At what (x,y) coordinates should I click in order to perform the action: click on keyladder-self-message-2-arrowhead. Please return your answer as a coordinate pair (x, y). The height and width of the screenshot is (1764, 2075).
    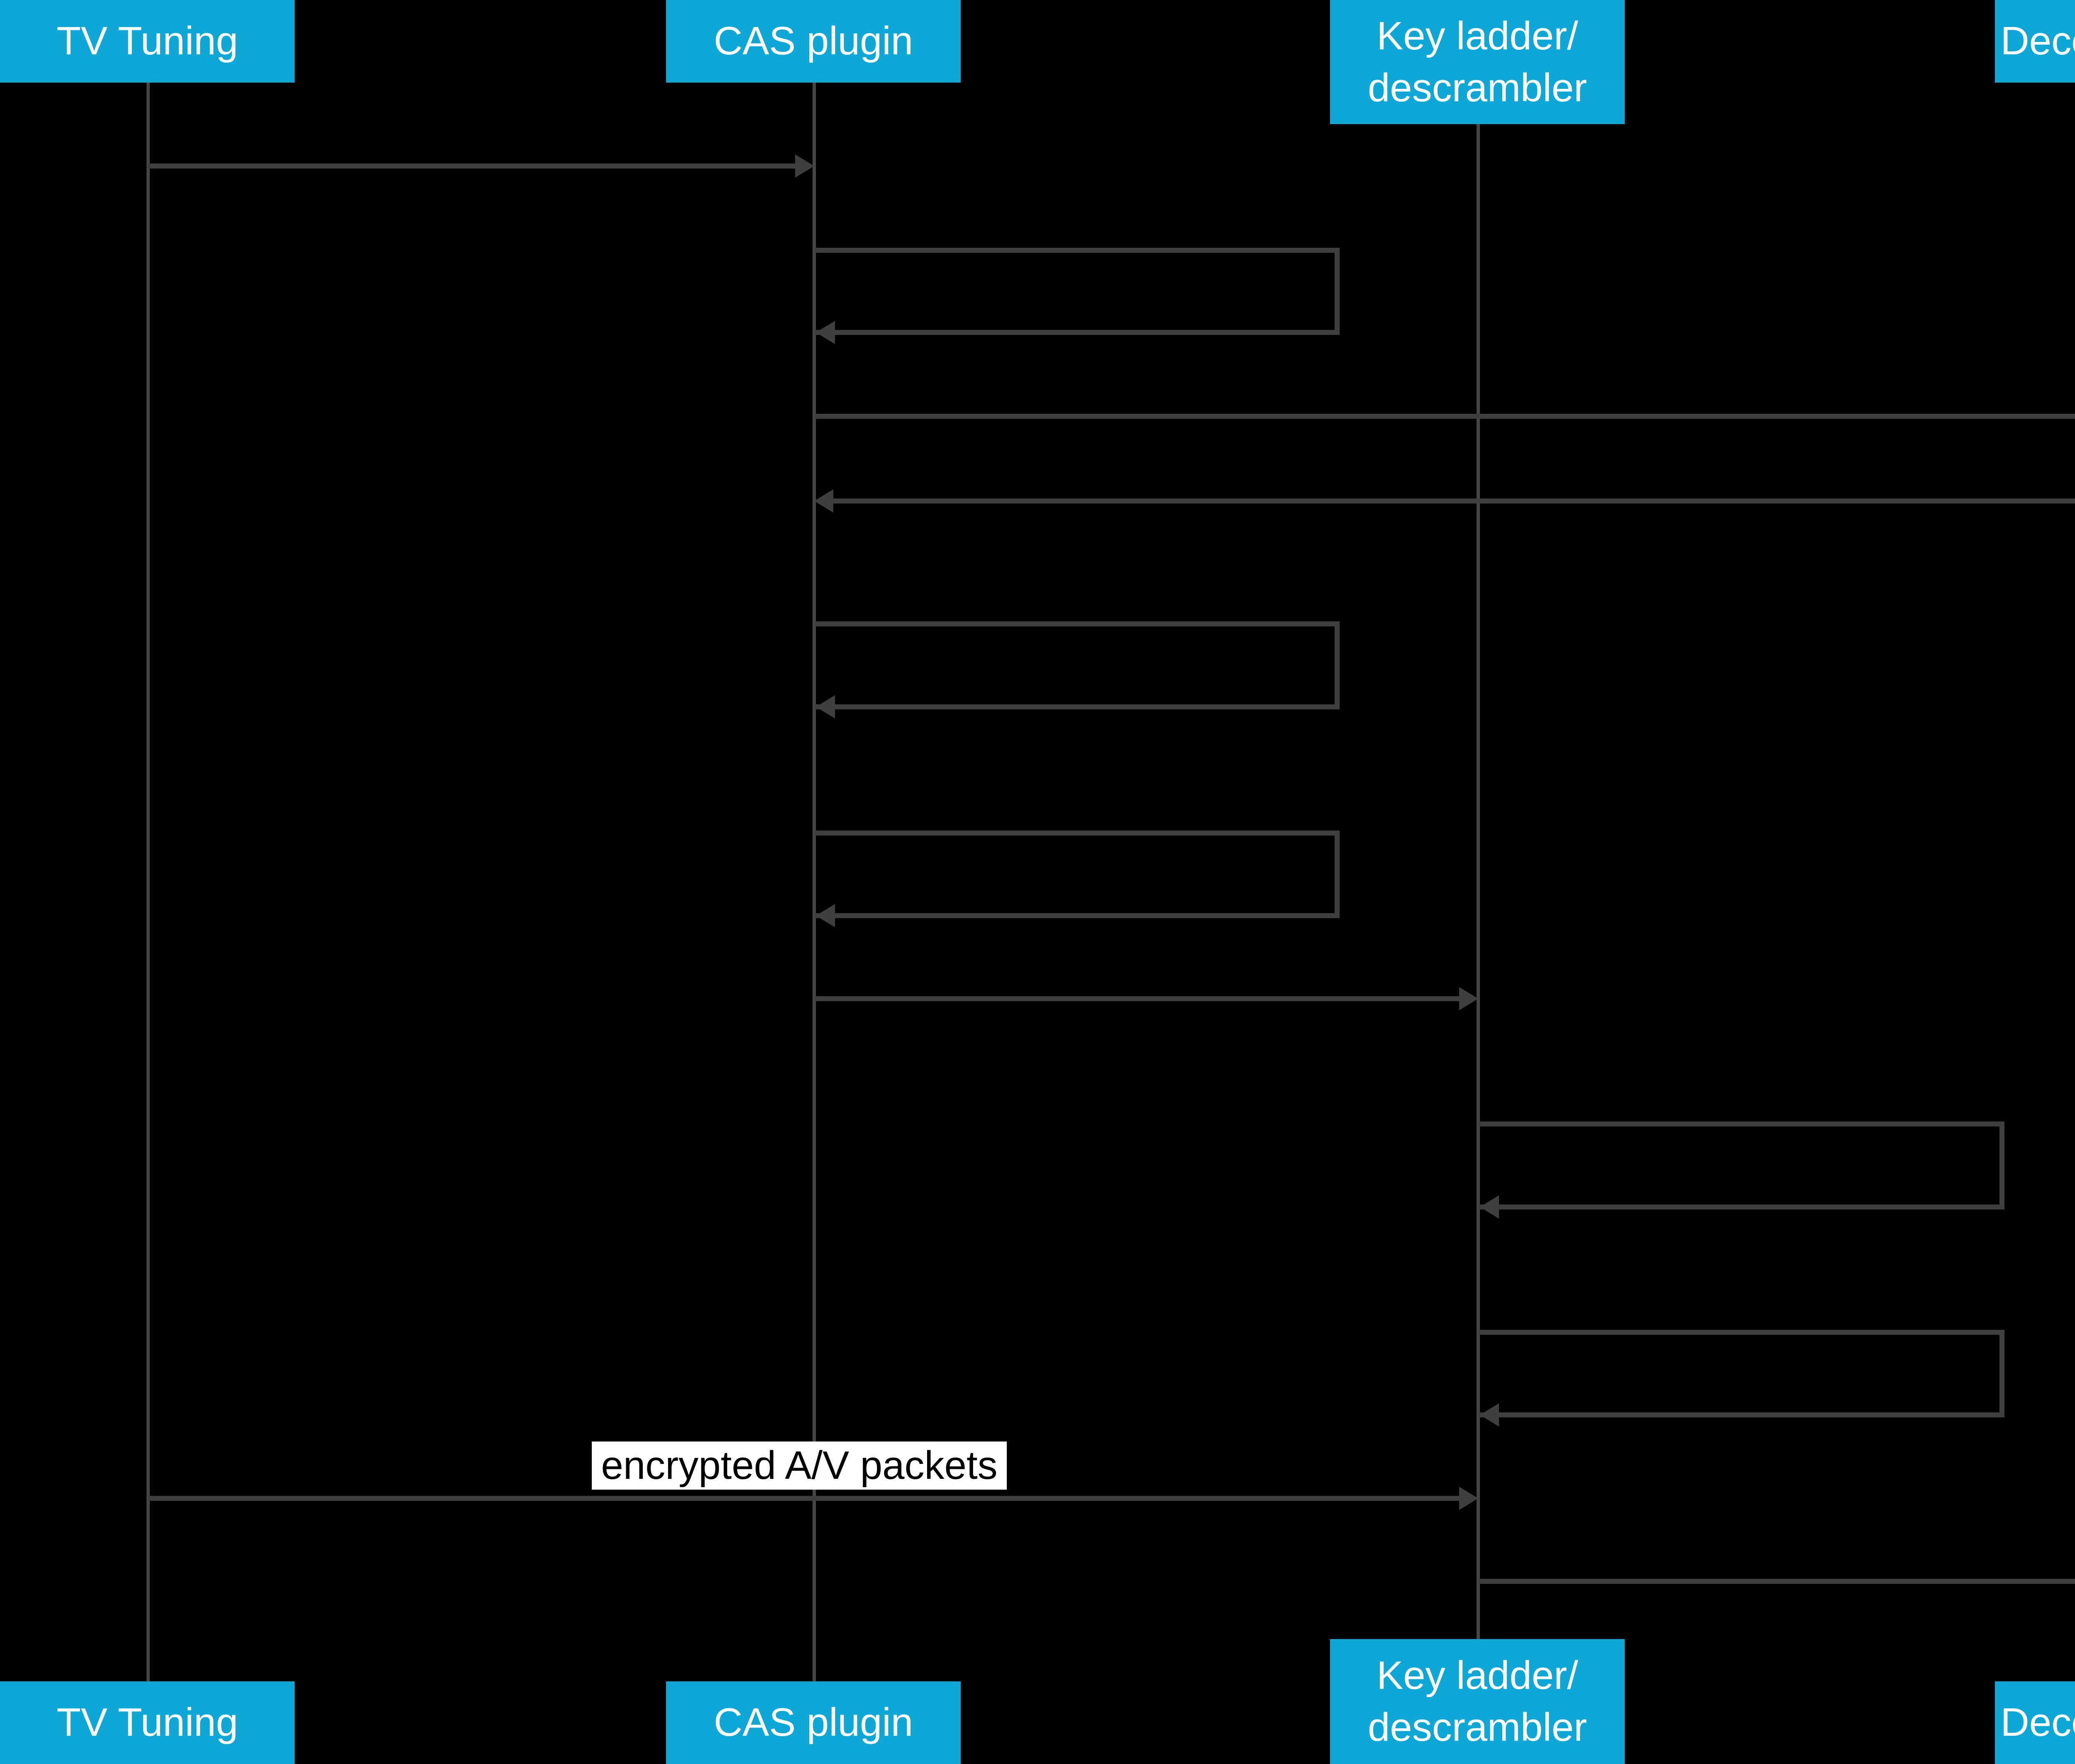
    Looking at the image, I should click on (1490, 1415).